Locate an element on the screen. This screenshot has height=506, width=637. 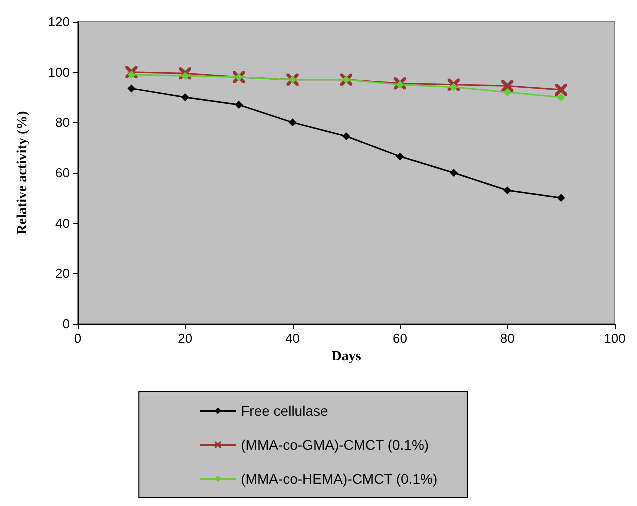
x-tick-label: 40 is located at coordinates (293, 338).